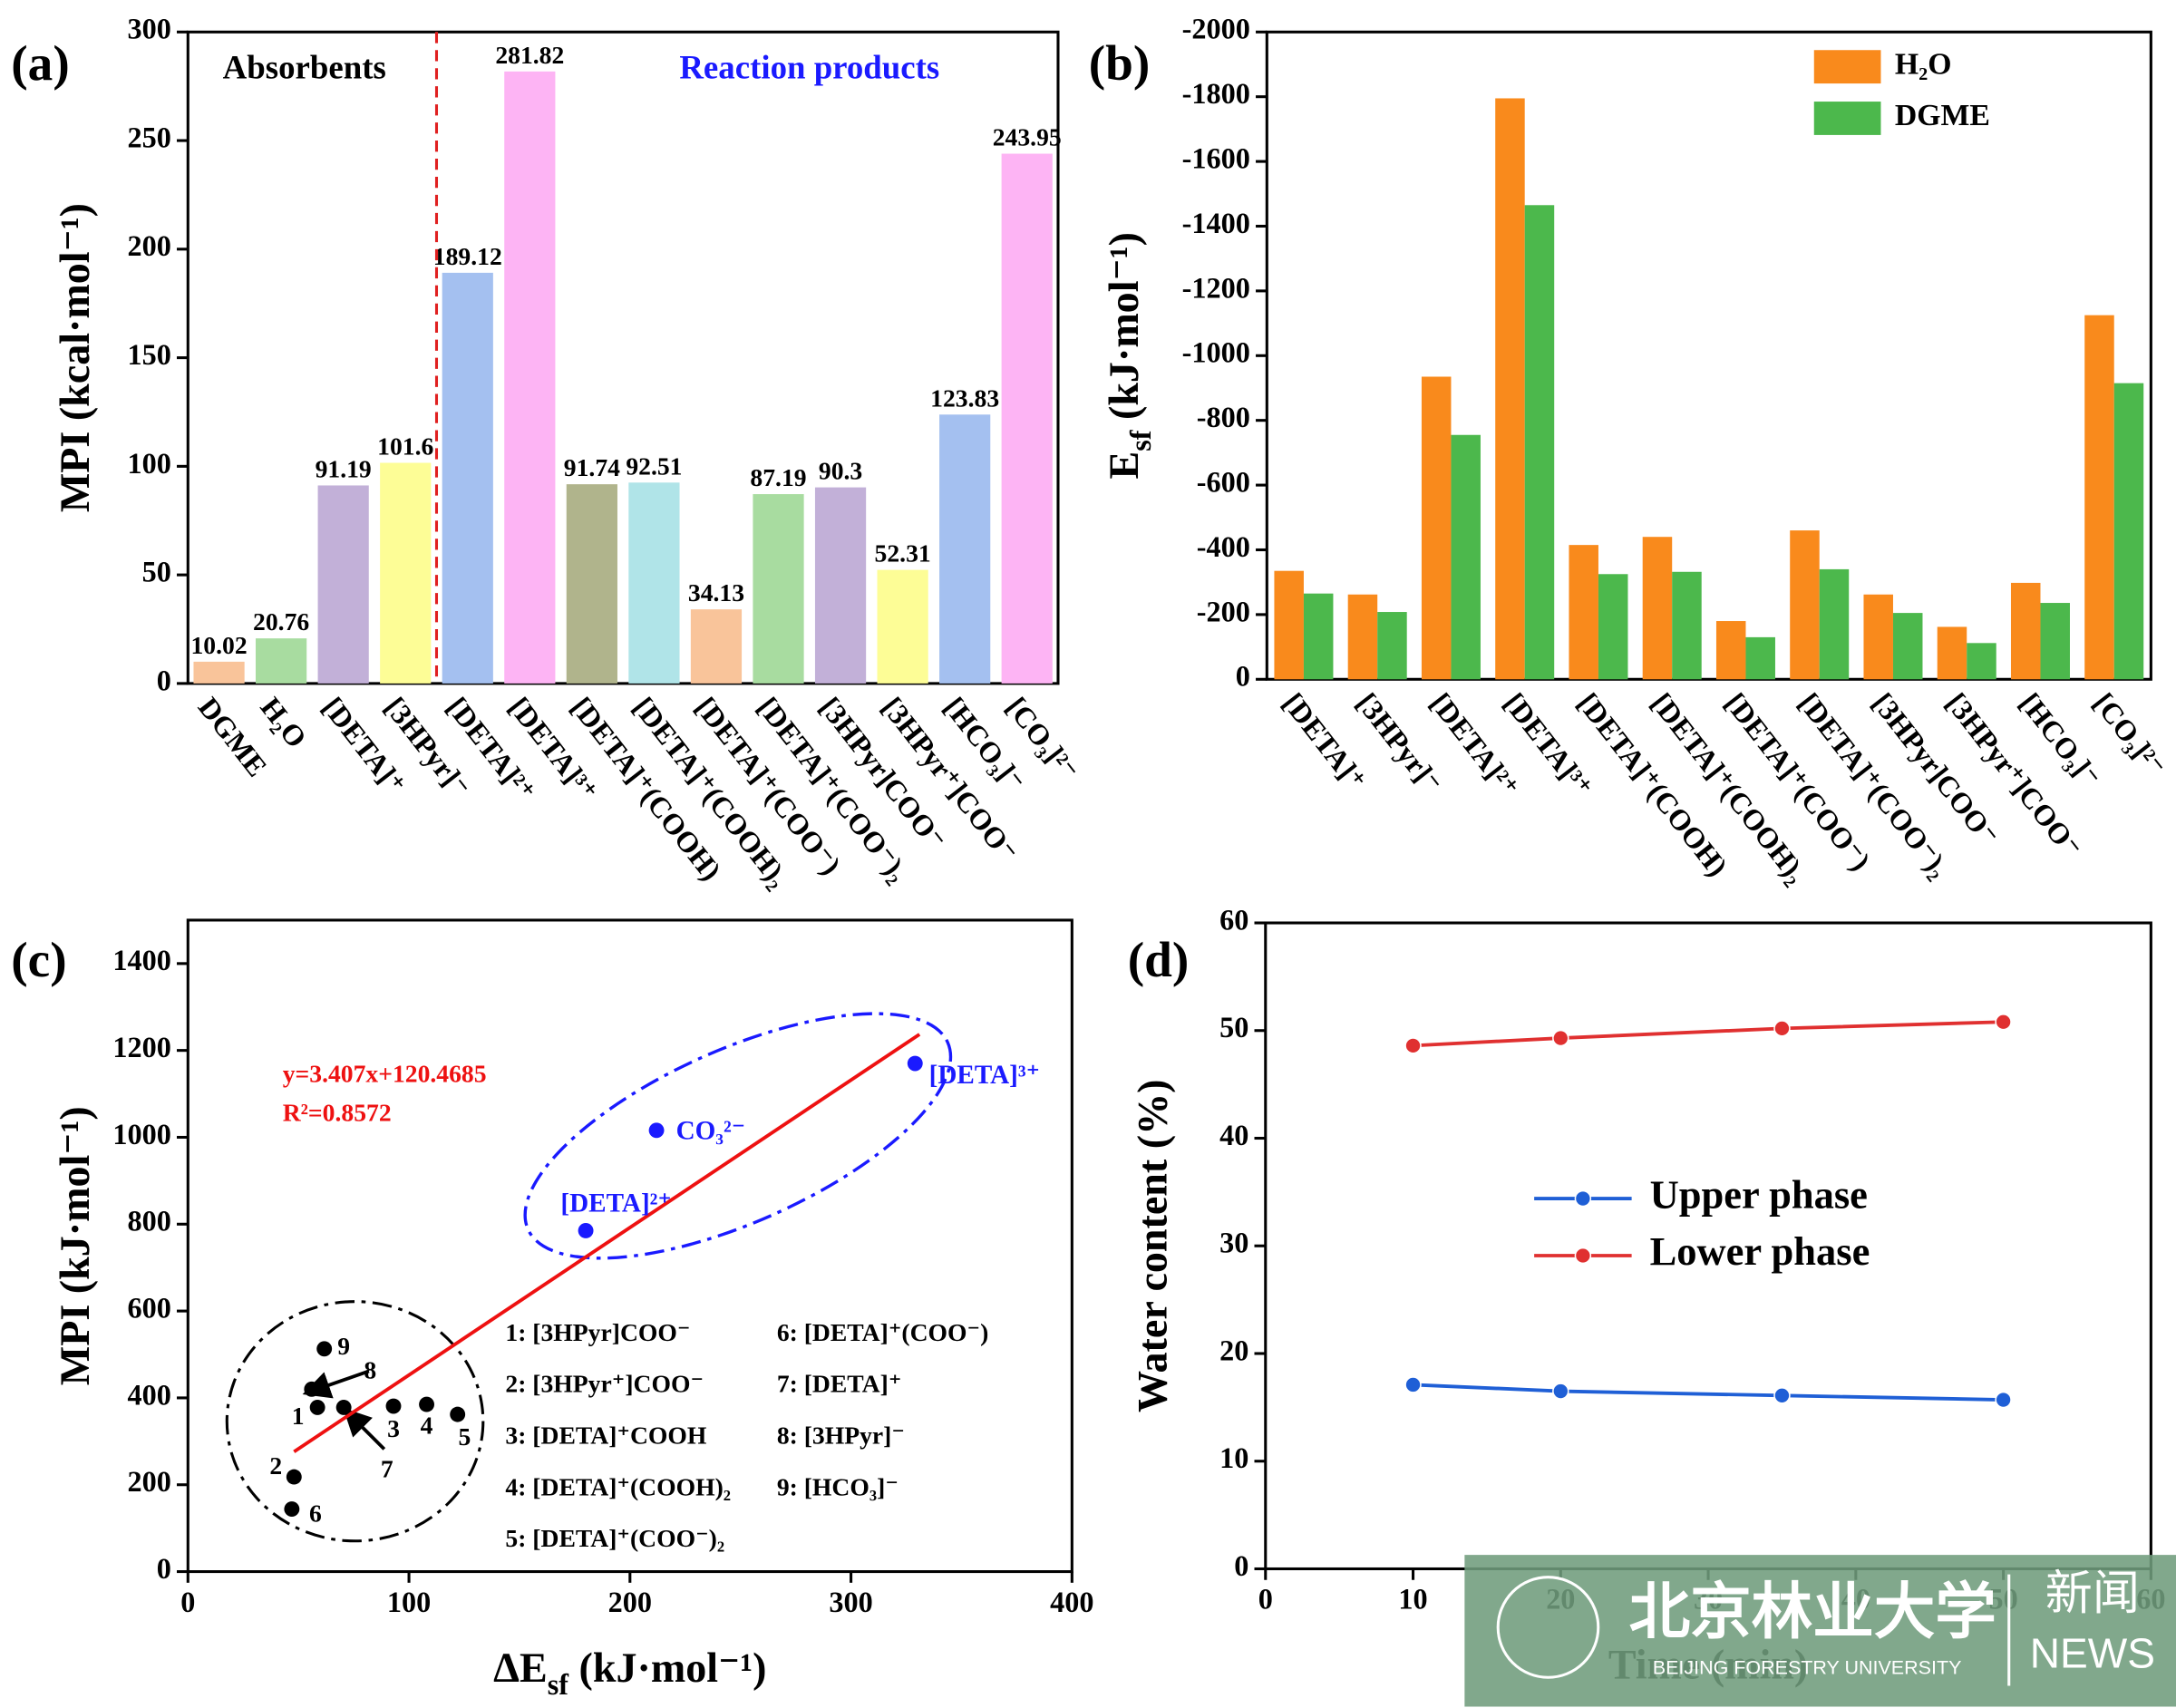  What do you see at coordinates (1709, 1392) in the screenshot?
I see `line` at bounding box center [1709, 1392].